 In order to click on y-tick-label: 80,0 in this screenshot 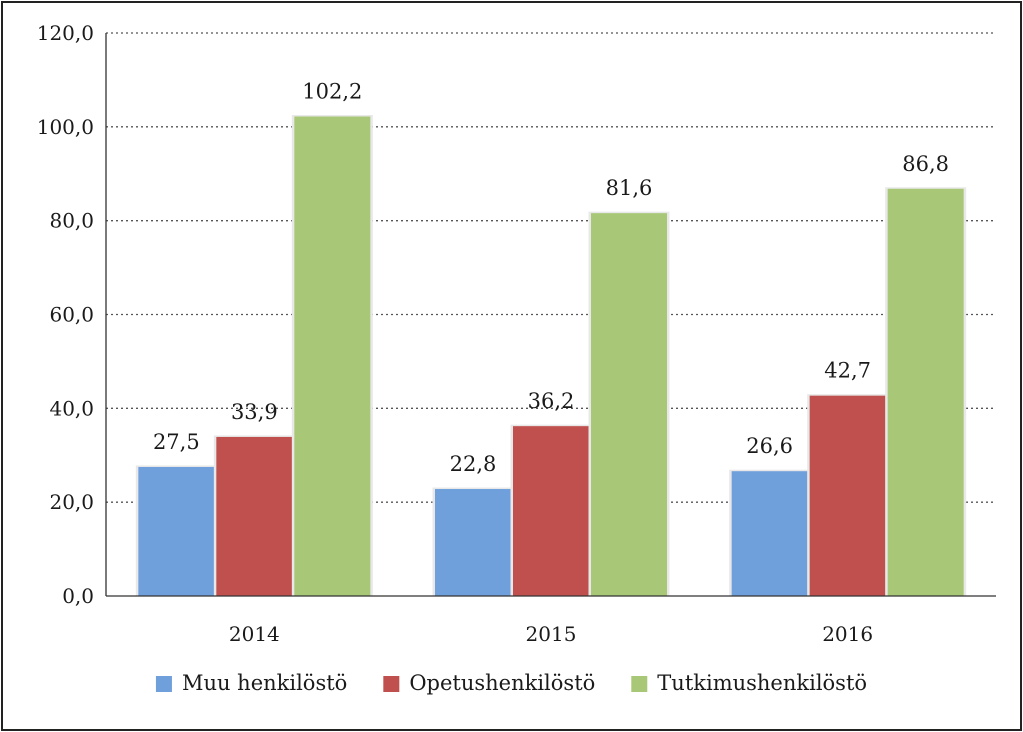, I will do `click(71, 221)`.